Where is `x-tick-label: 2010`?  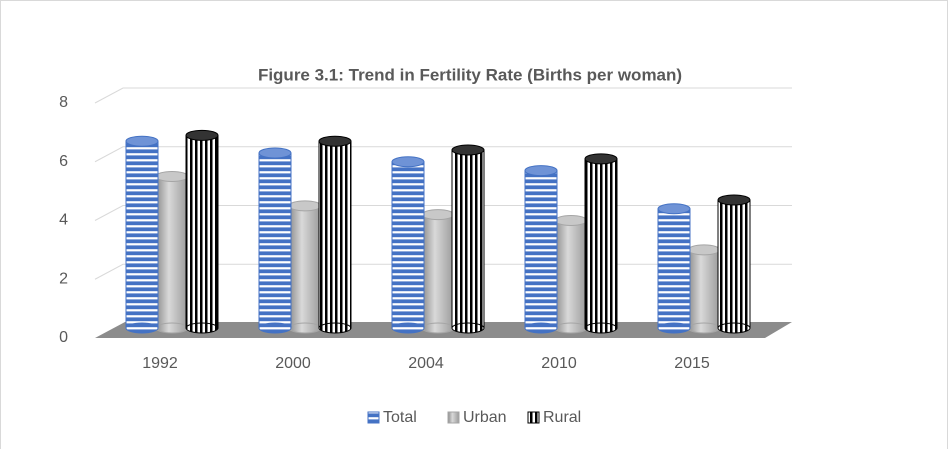
x-tick-label: 2010 is located at coordinates (559, 363).